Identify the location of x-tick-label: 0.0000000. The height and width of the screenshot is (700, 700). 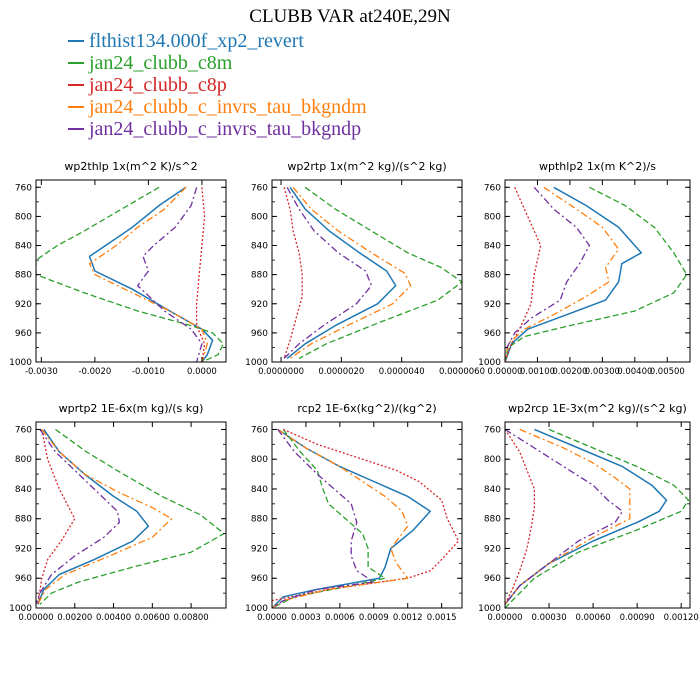
(281, 372).